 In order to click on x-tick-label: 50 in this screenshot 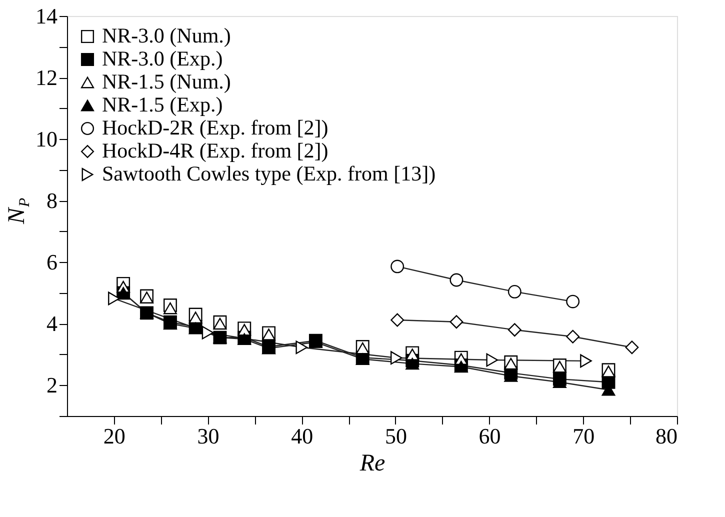, I will do `click(395, 436)`.